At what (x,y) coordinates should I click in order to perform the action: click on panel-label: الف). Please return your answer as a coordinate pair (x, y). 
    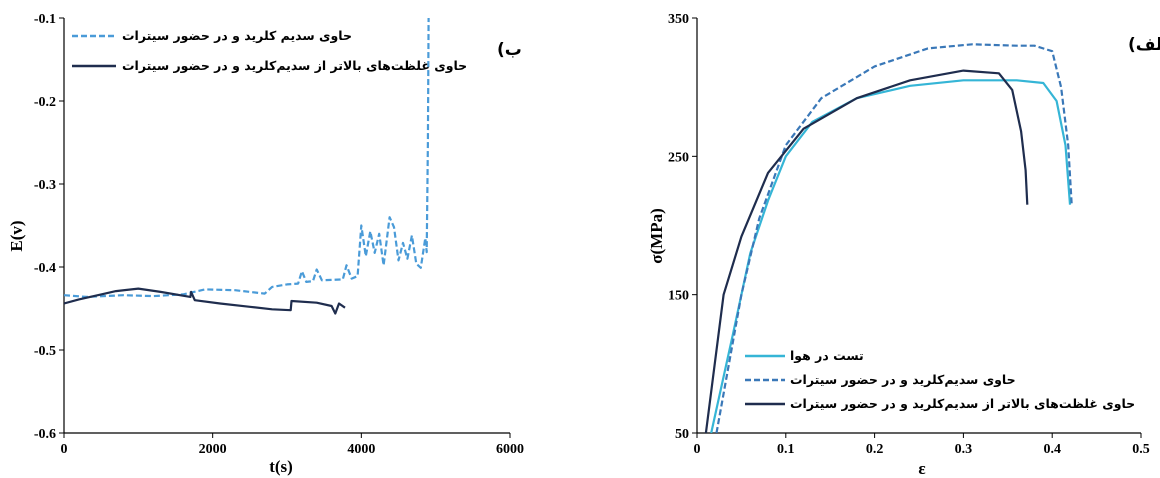
    Looking at the image, I should click on (1144, 45).